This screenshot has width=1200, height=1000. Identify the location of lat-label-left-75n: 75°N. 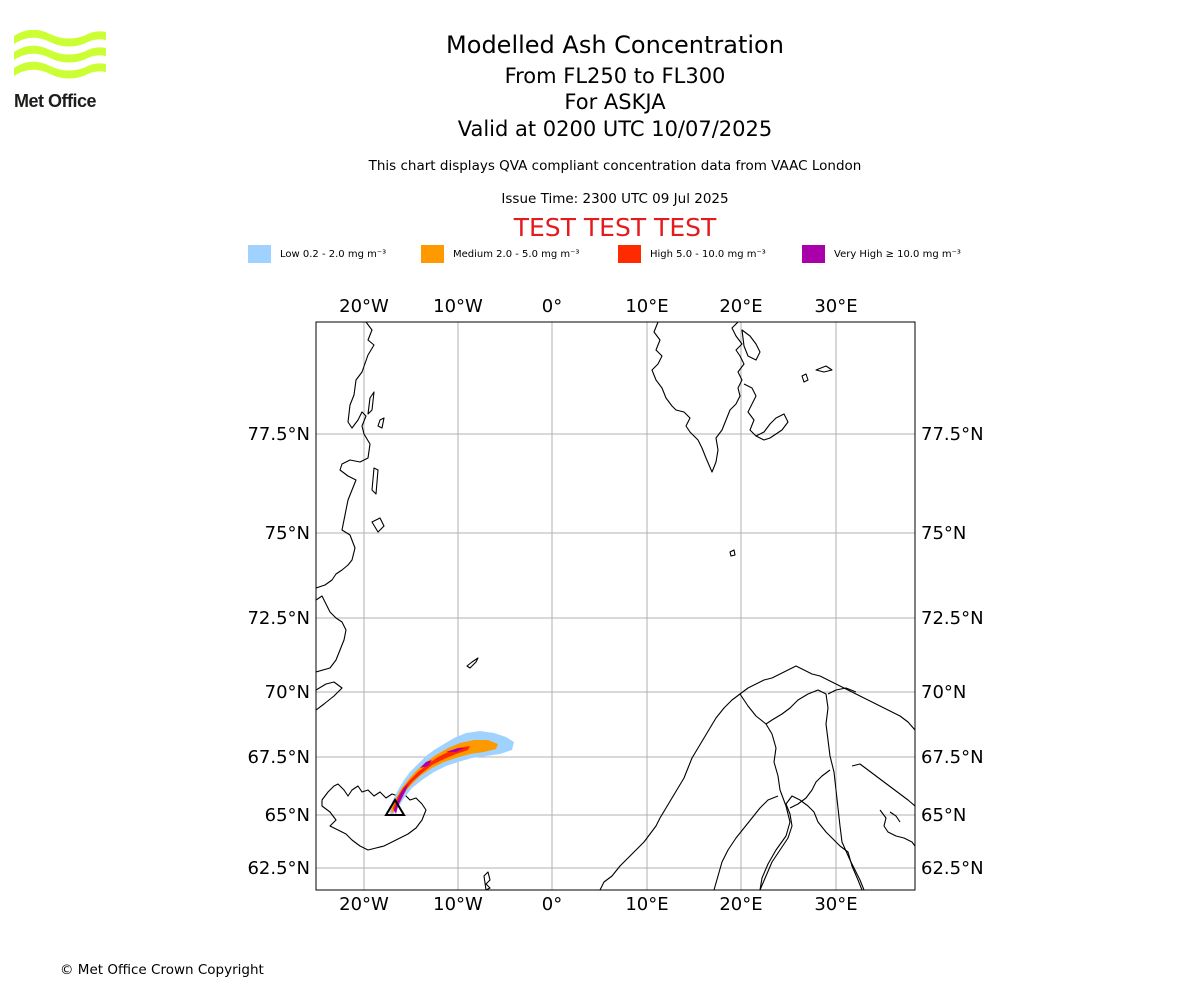
(287, 533).